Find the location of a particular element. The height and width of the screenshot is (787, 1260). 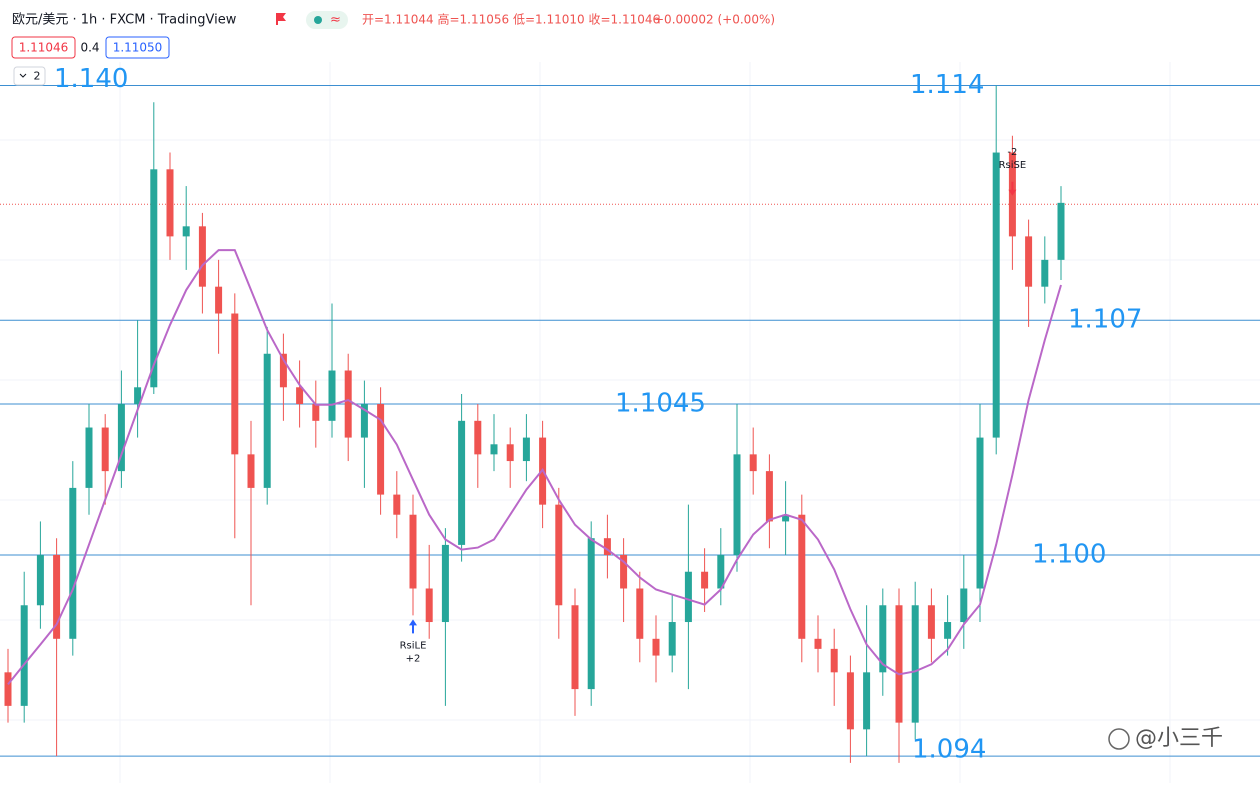

spread: 0.4 is located at coordinates (89, 48).